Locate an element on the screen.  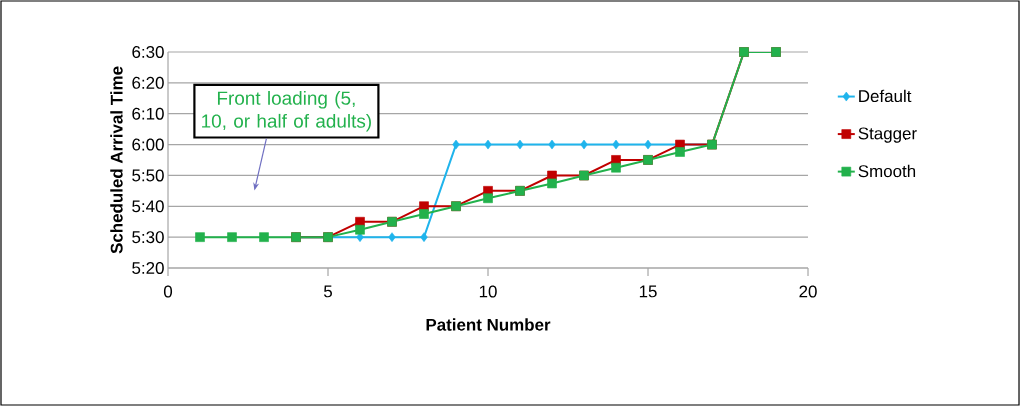
x-tick-label: 0 is located at coordinates (168, 291).